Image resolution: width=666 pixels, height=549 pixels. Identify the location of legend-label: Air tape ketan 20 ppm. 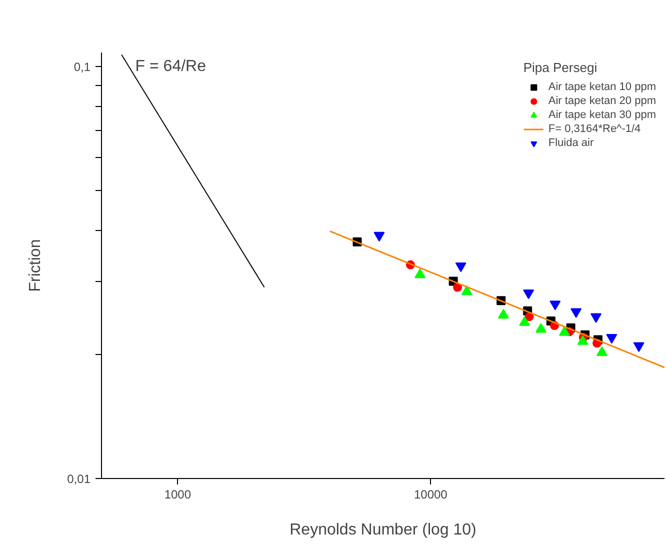
(602, 101).